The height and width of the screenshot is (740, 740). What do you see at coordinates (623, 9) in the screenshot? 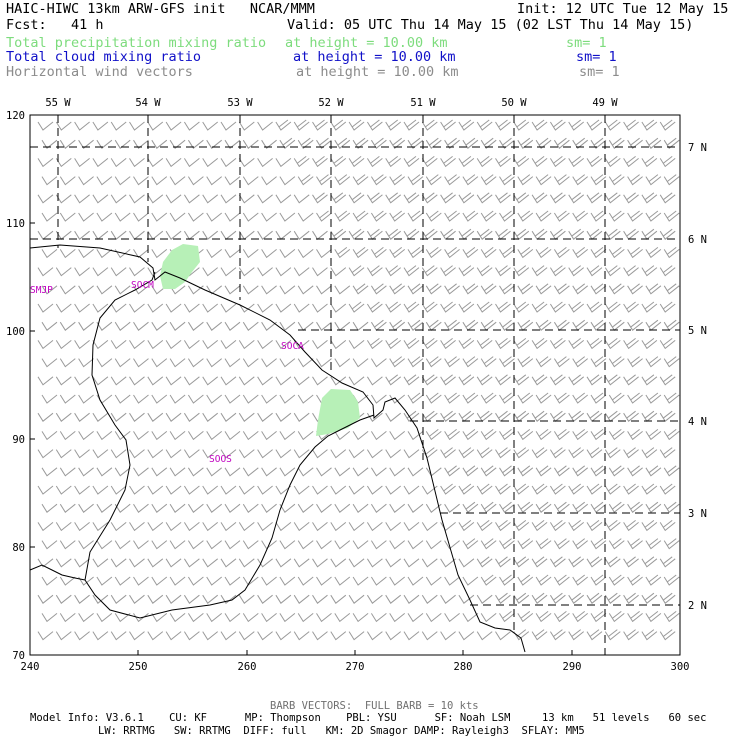
I see `header-init-time: Init: 12 UTC Tue 12 May 15` at bounding box center [623, 9].